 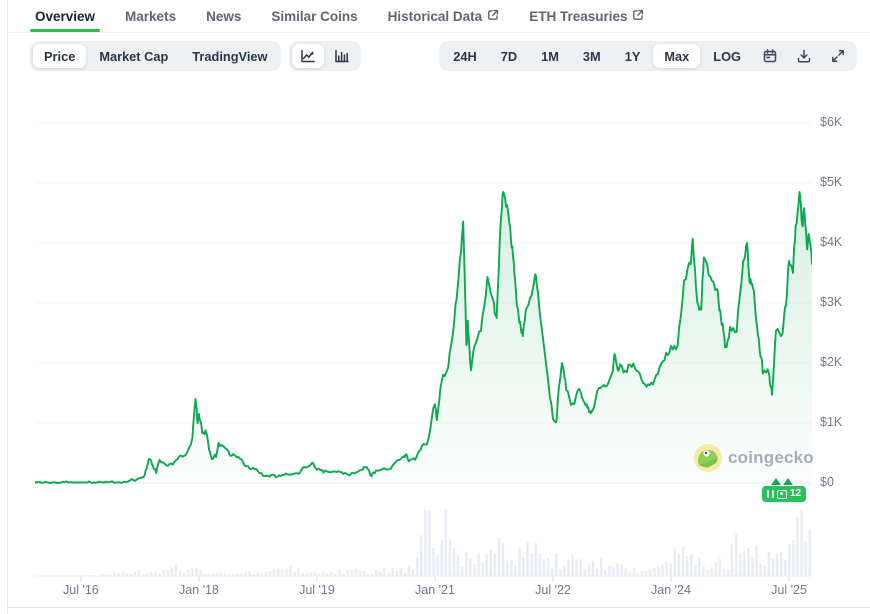 I want to click on calendar-icon, so click(x=770, y=56).